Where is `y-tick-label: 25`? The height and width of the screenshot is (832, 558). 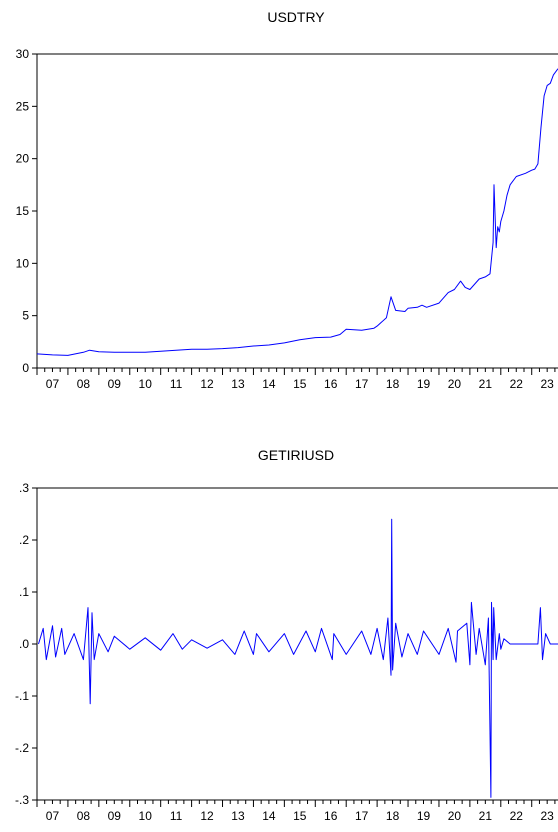 y-tick-label: 25 is located at coordinates (23, 106).